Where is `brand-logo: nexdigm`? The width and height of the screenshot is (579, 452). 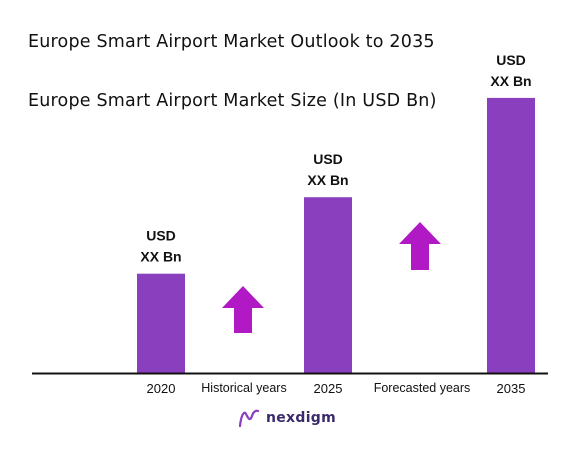
brand-logo: nexdigm is located at coordinates (287, 418).